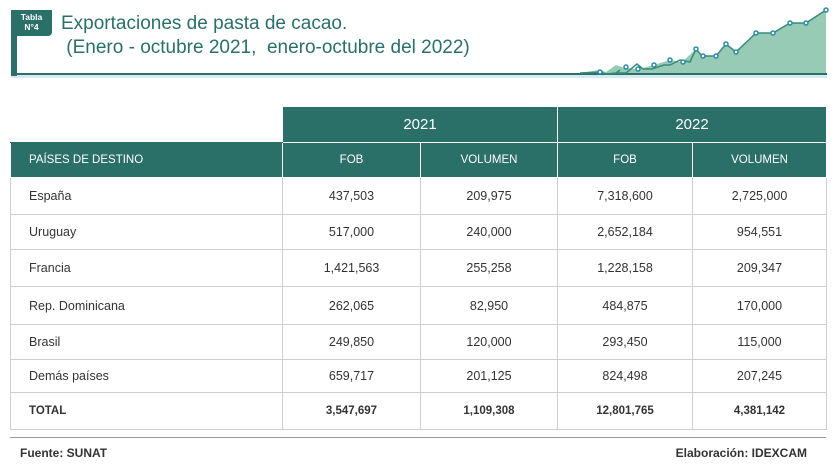 Image resolution: width=835 pixels, height=465 pixels. What do you see at coordinates (351, 232) in the screenshot?
I see `value-cell: 517,000` at bounding box center [351, 232].